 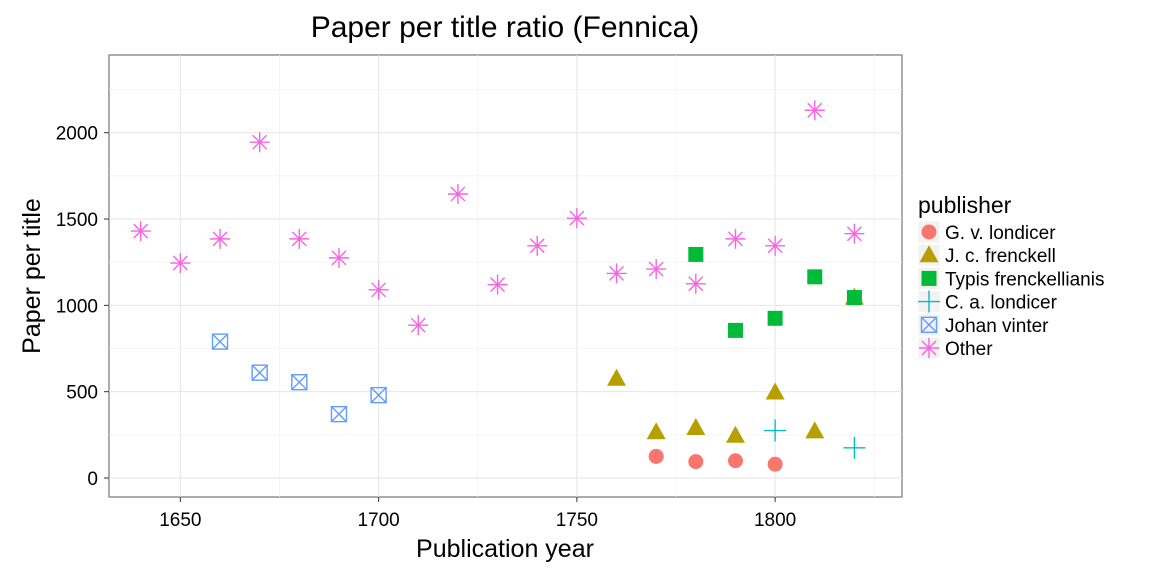 I want to click on y-tick-label: 2000, so click(x=77, y=134).